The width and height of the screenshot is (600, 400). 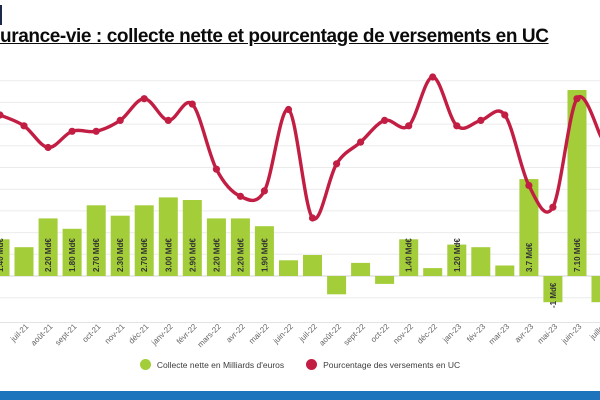 I want to click on bar-label: 7.10 Md€, so click(x=577, y=255).